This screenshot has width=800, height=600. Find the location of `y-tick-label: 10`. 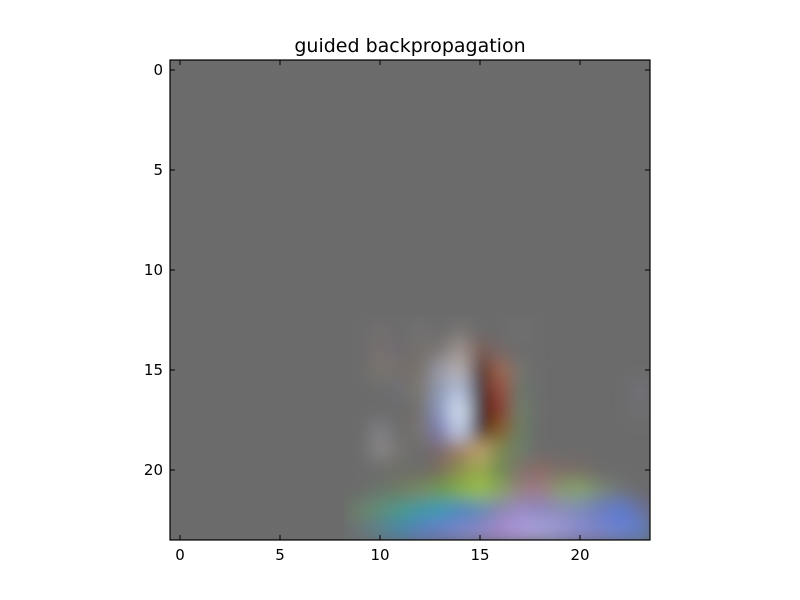

y-tick-label: 10 is located at coordinates (153, 270).